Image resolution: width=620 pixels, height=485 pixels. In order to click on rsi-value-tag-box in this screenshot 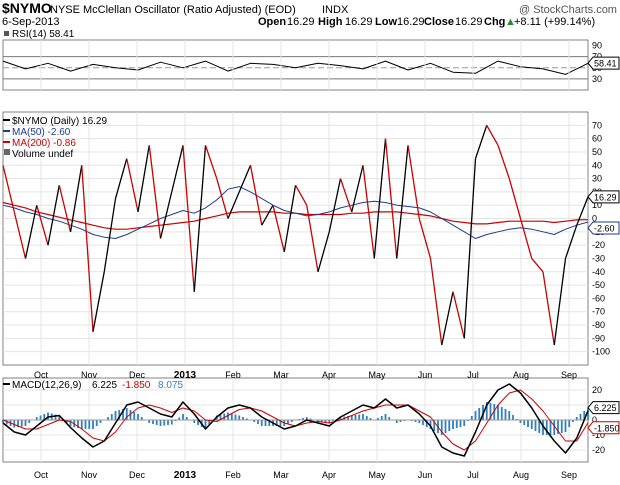, I will do `click(603, 63)`.